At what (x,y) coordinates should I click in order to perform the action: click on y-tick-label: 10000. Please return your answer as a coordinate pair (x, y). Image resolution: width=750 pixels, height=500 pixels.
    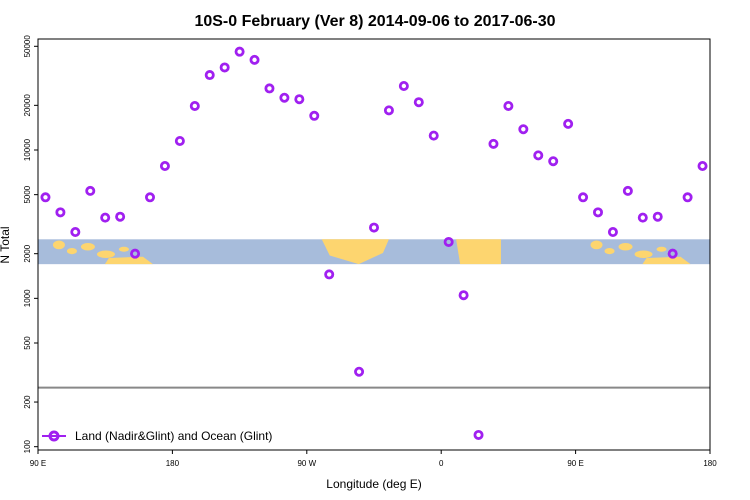
    Looking at the image, I should click on (27, 149).